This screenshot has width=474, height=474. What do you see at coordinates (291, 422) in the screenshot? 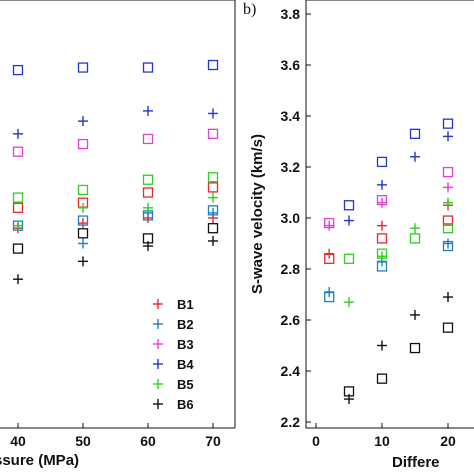
I see `panel-b-y-tick-label: 2.2` at bounding box center [291, 422].